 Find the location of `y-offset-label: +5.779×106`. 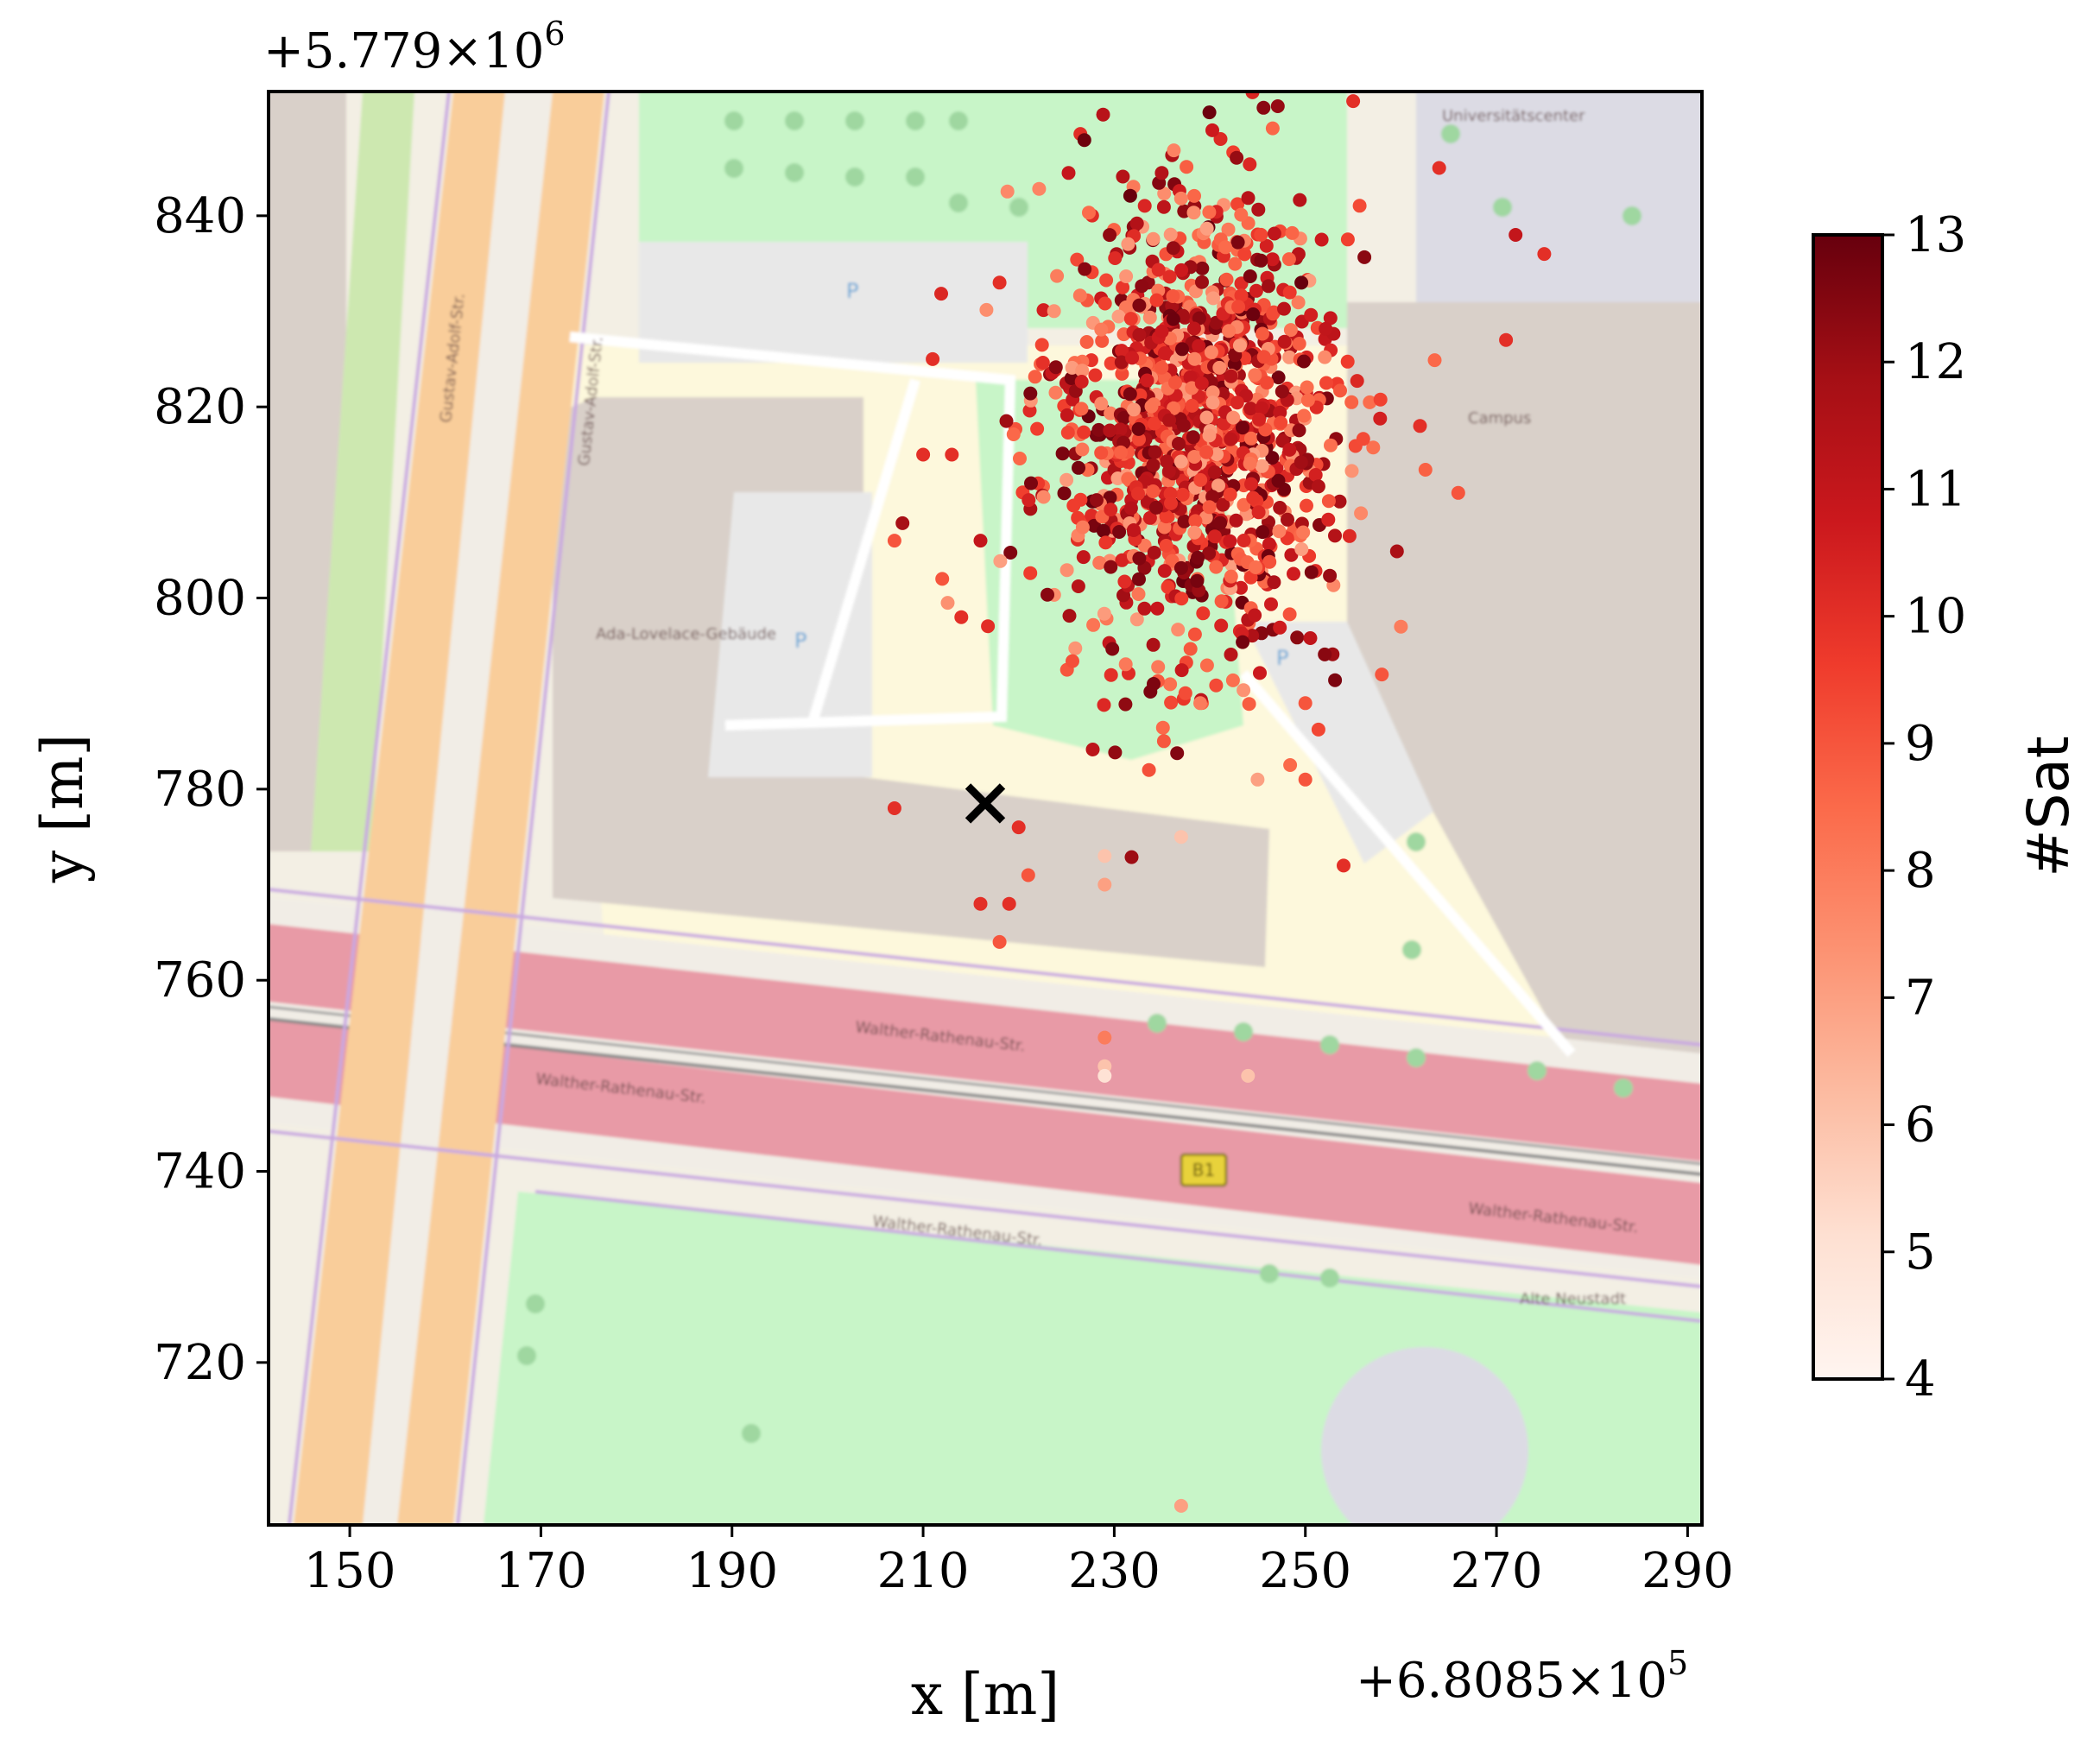

y-offset-label: +5.779×106 is located at coordinates (414, 47).